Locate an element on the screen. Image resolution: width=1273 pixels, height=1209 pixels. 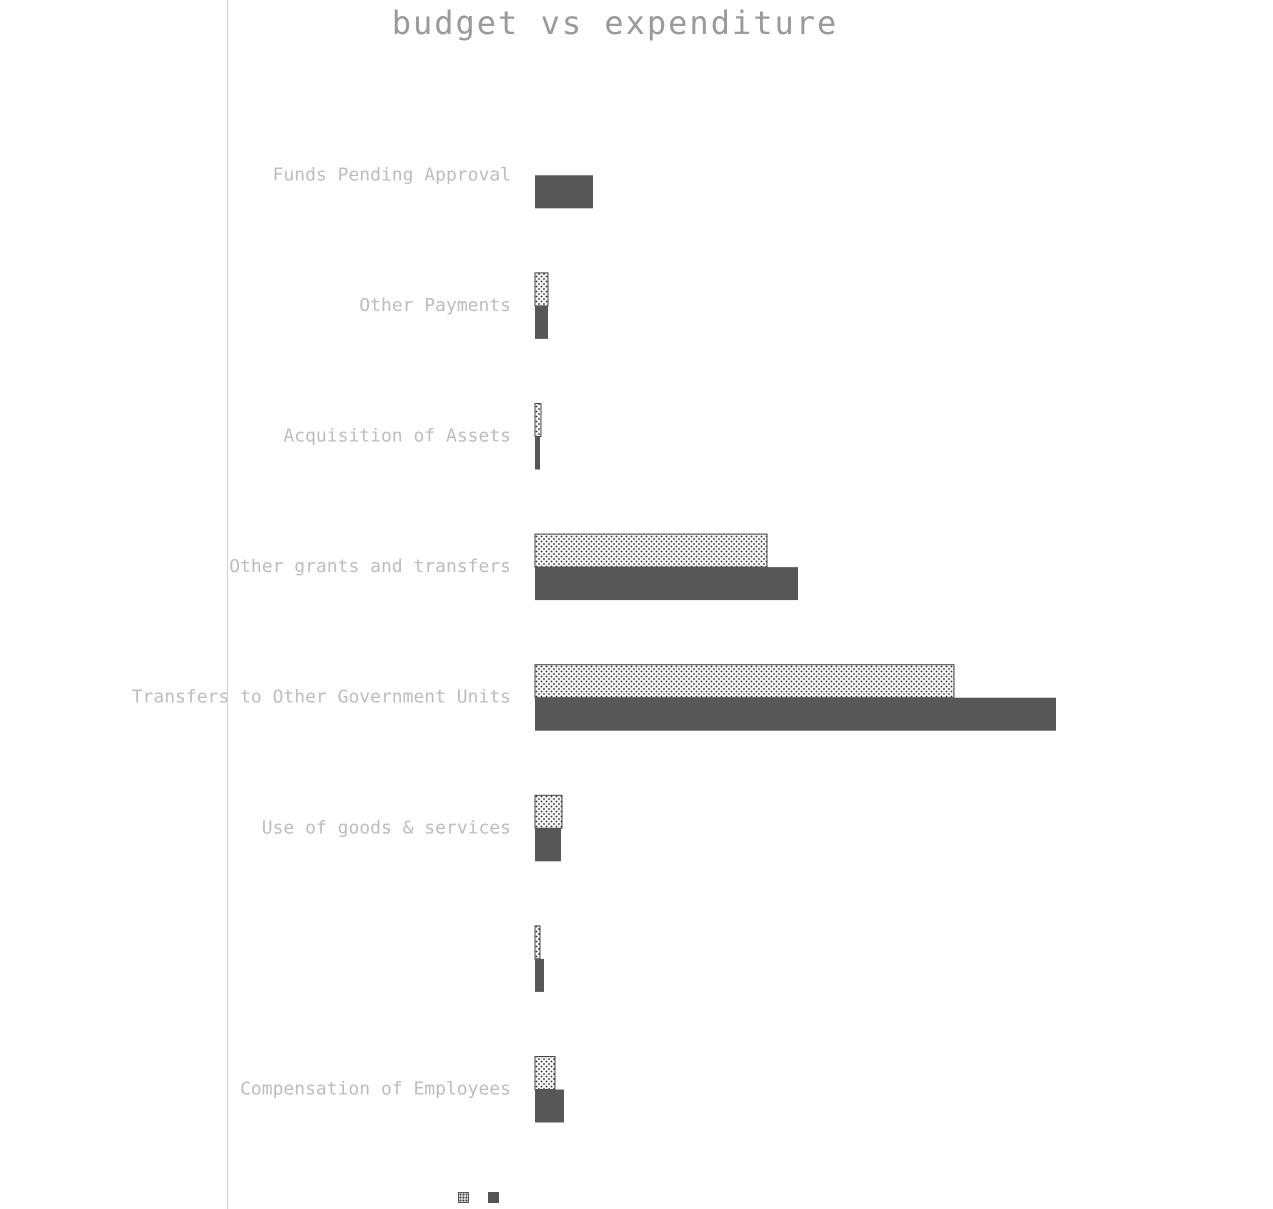
legend-item-solid is located at coordinates (496, 1197).